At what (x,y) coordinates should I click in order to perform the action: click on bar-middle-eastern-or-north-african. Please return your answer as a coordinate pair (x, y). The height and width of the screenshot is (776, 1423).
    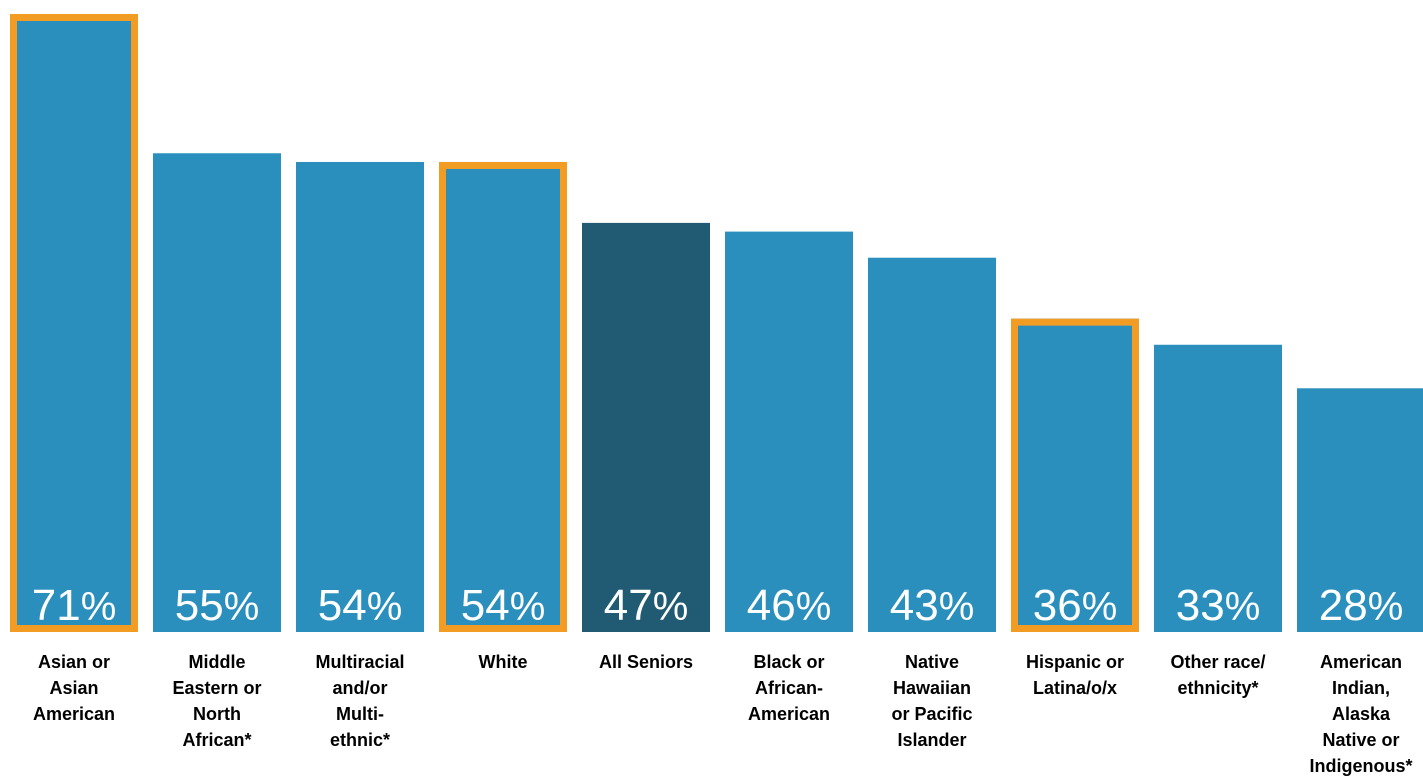
    Looking at the image, I should click on (217, 392).